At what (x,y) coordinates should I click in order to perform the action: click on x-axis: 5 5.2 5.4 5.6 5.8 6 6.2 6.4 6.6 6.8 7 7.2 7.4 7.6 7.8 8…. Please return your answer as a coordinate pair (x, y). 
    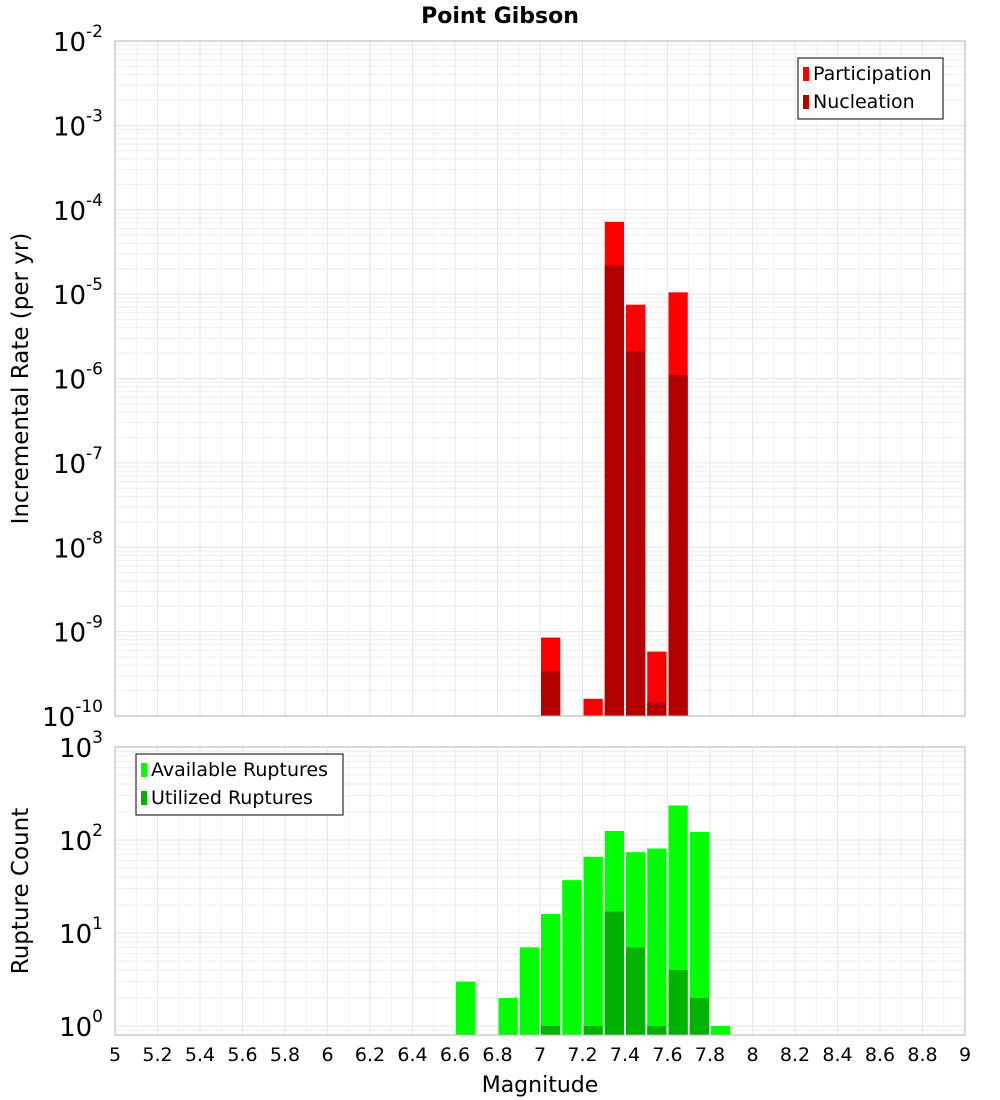
    Looking at the image, I should click on (540, 1055).